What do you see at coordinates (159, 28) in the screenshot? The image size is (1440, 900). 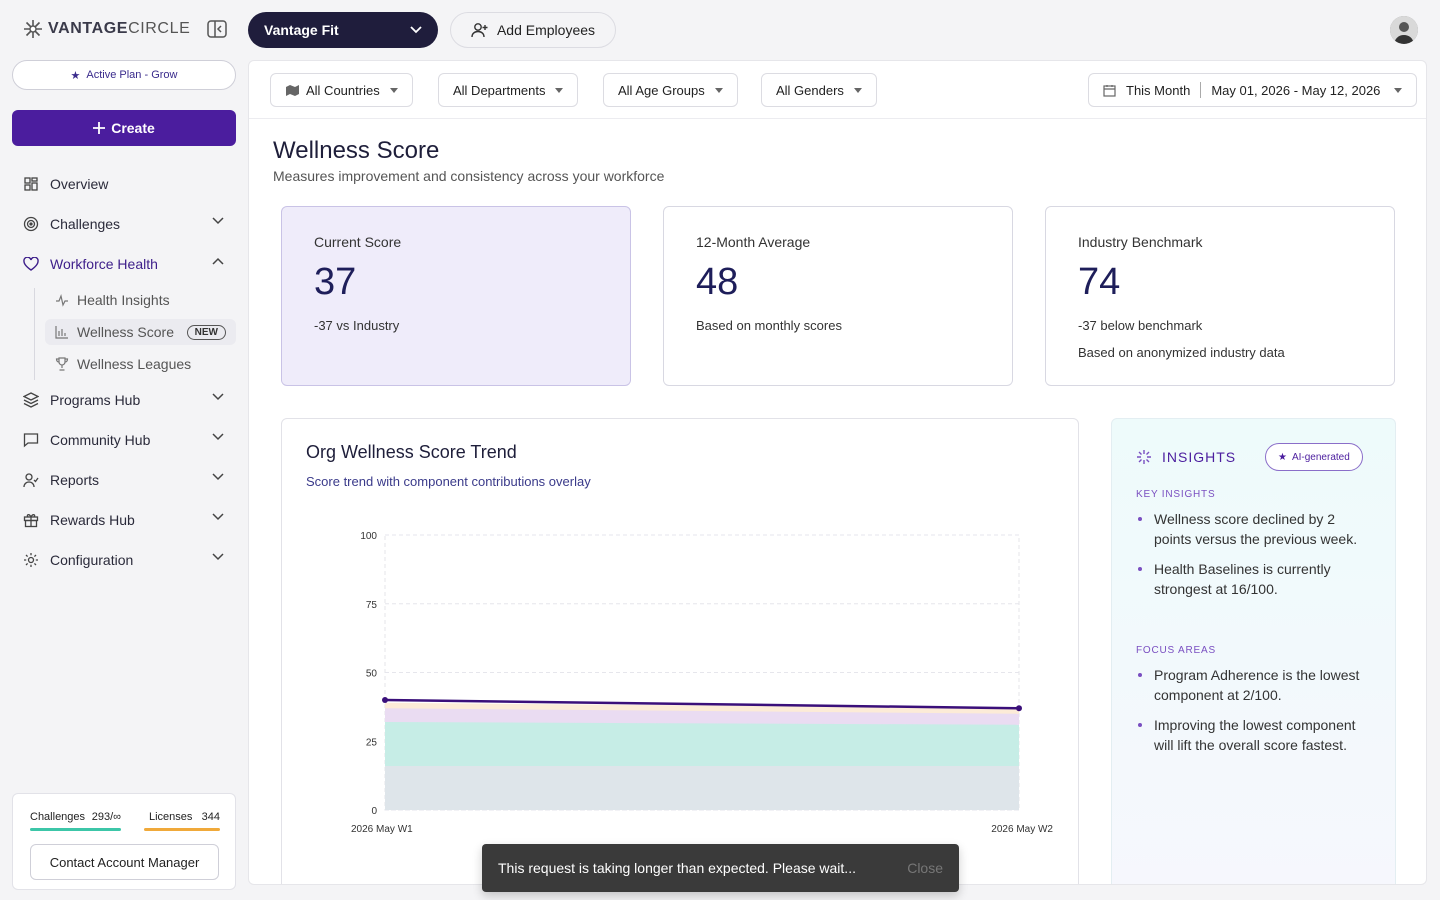 I see `brand-name-light: CIRCLE` at bounding box center [159, 28].